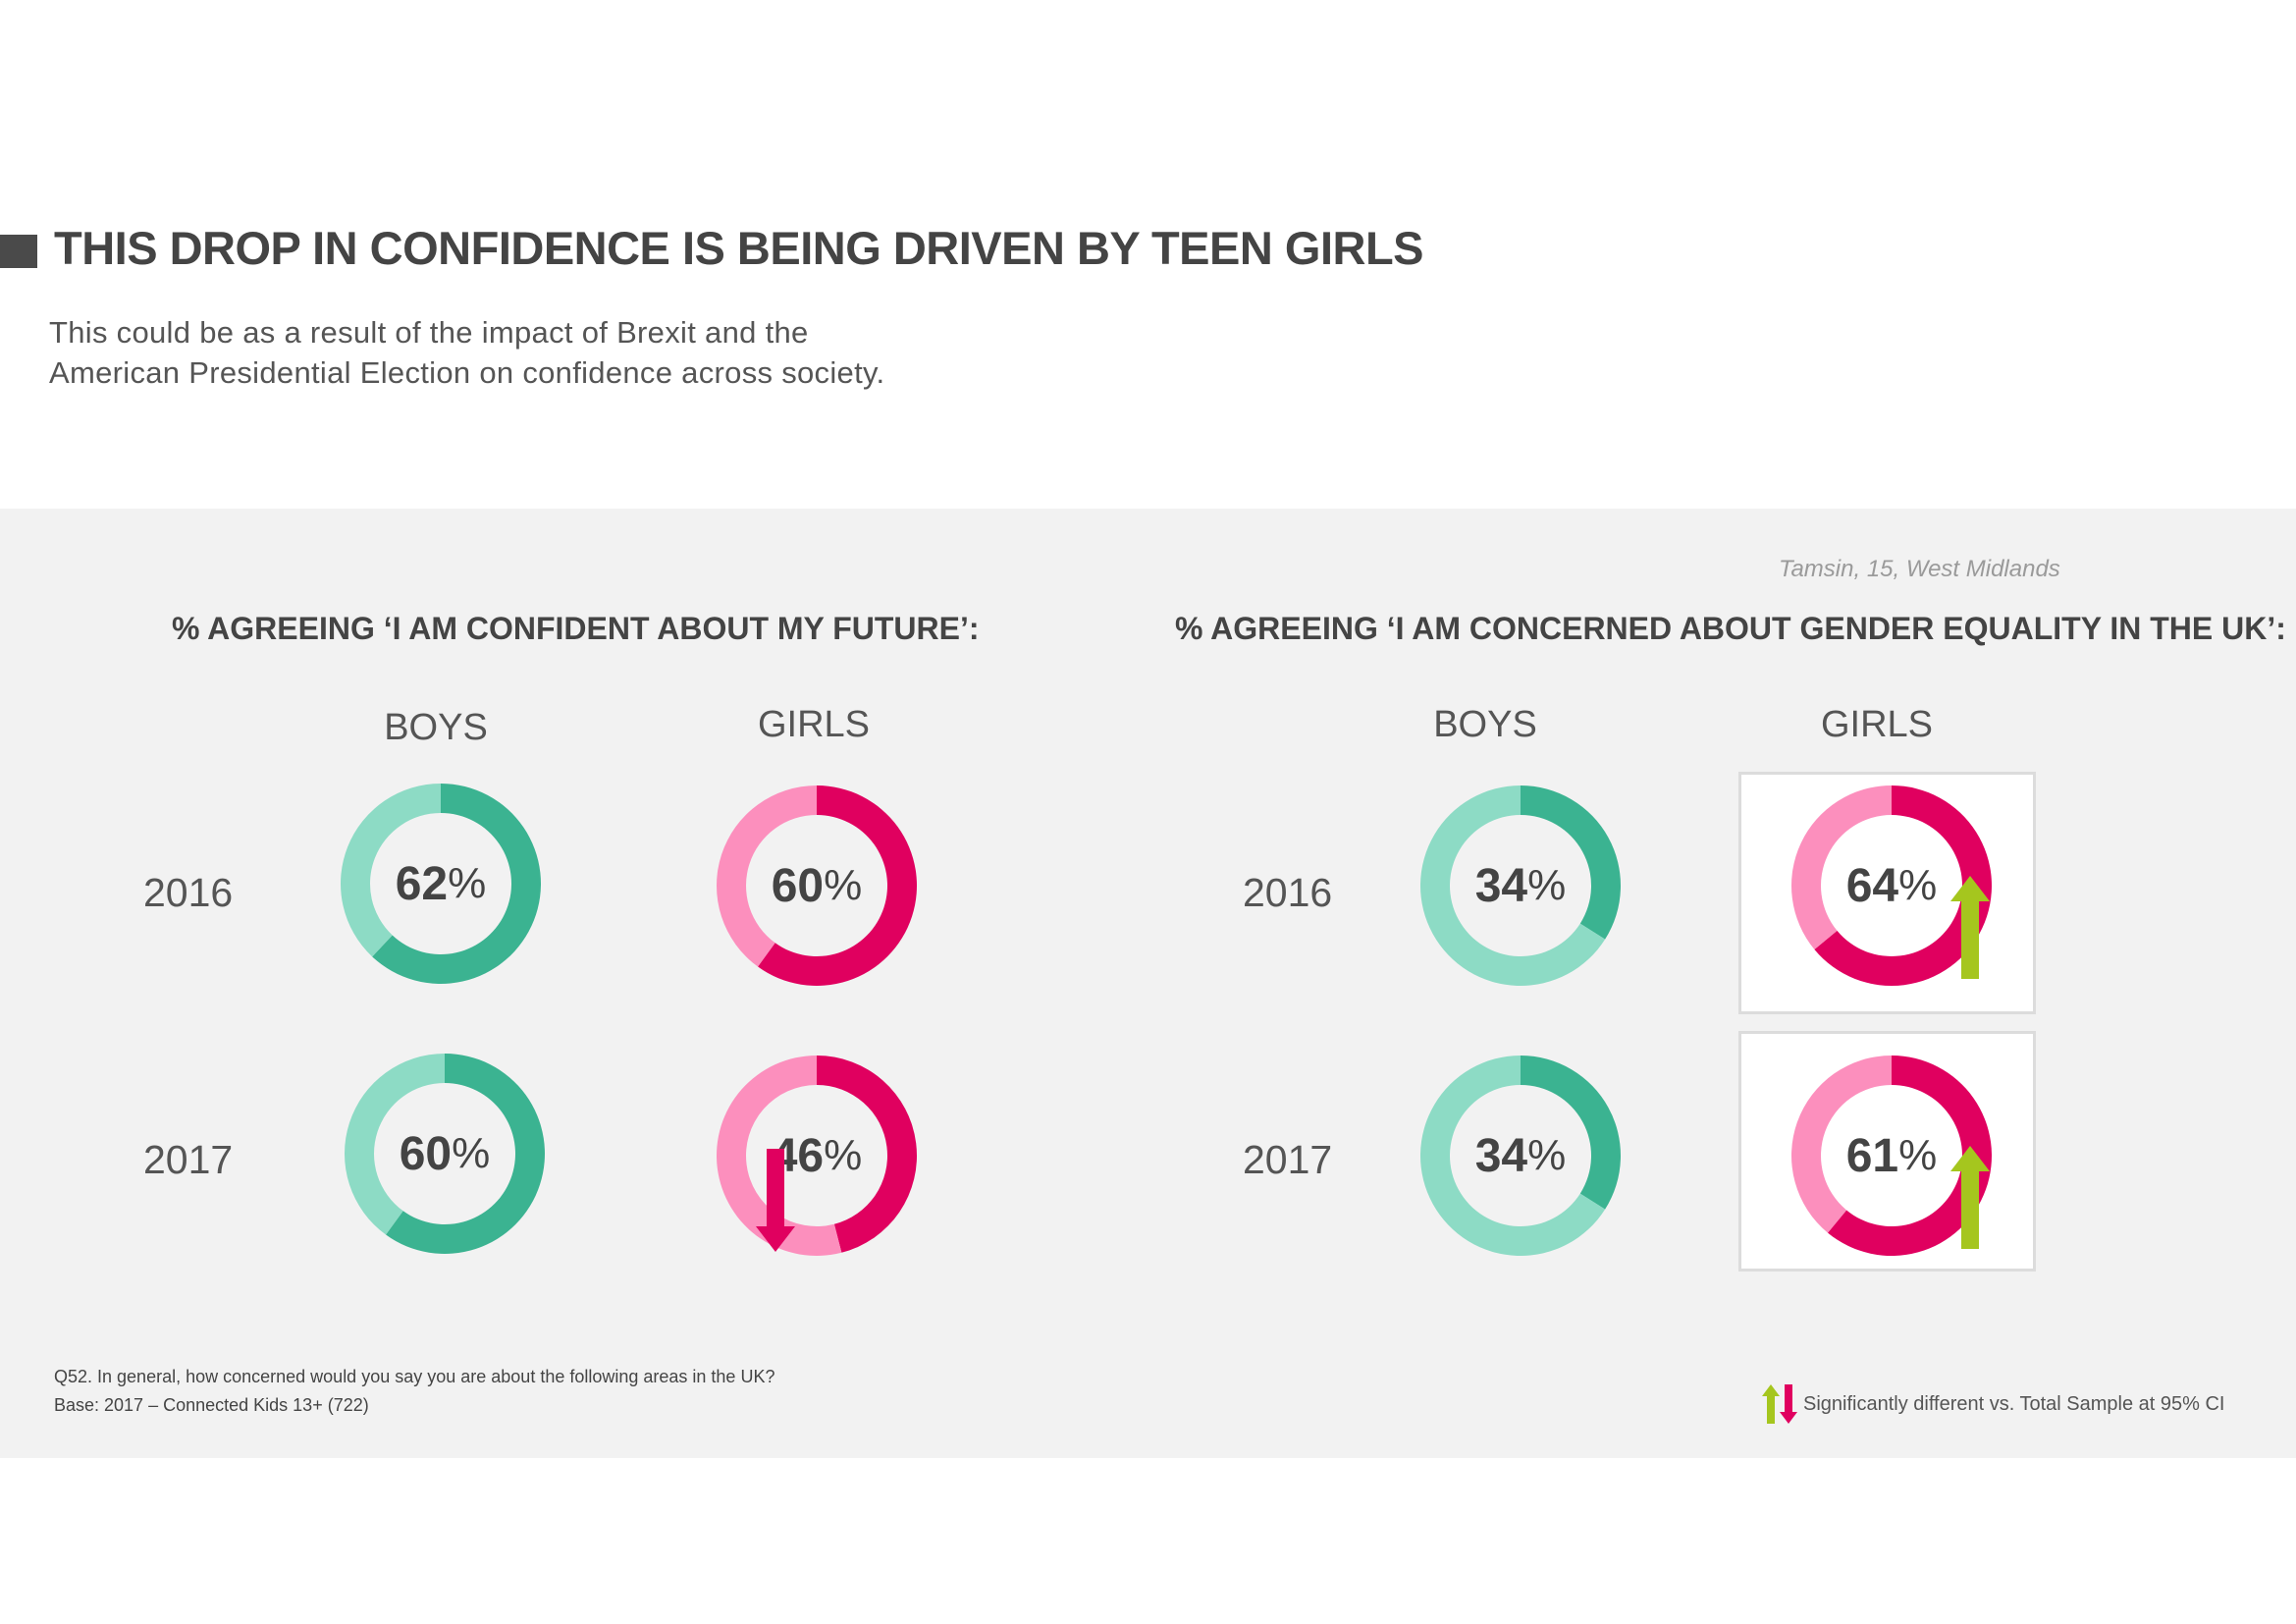  I want to click on donut-girls-2017: 46%, so click(817, 1156).